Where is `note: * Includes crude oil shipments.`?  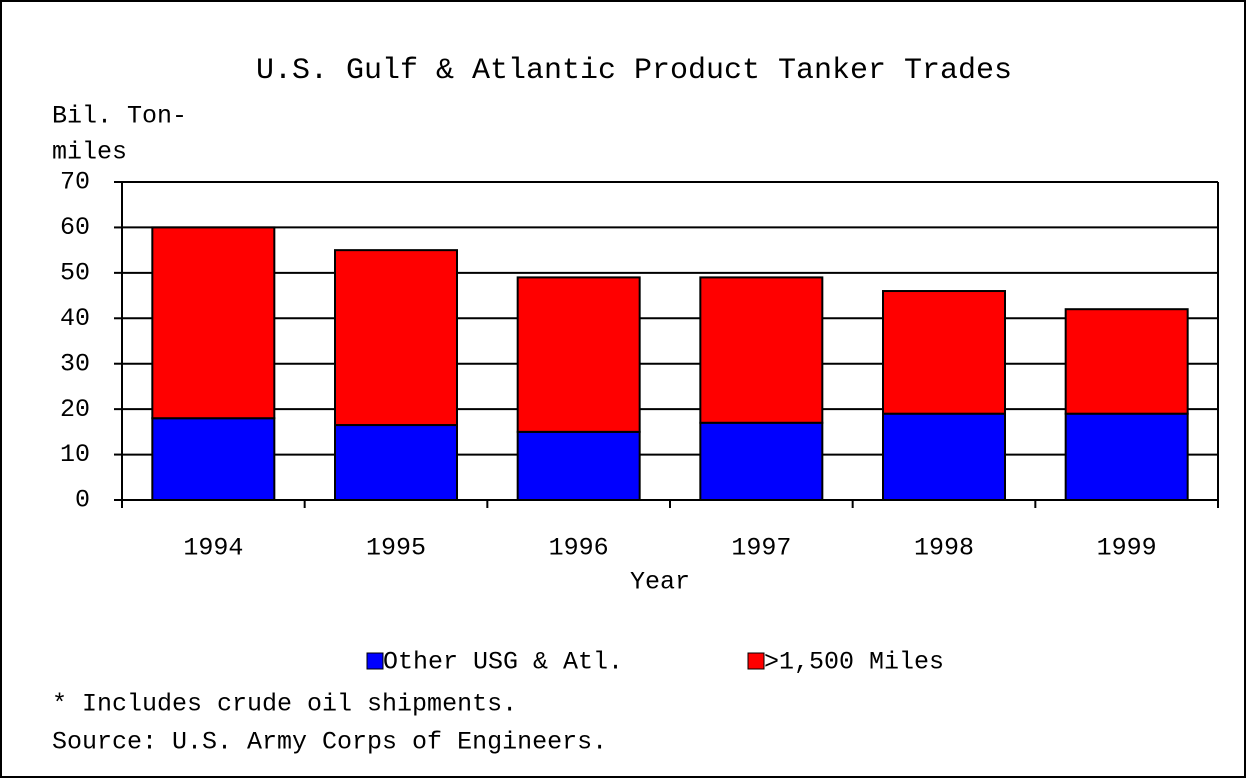 note: * Includes crude oil shipments. is located at coordinates (284, 704).